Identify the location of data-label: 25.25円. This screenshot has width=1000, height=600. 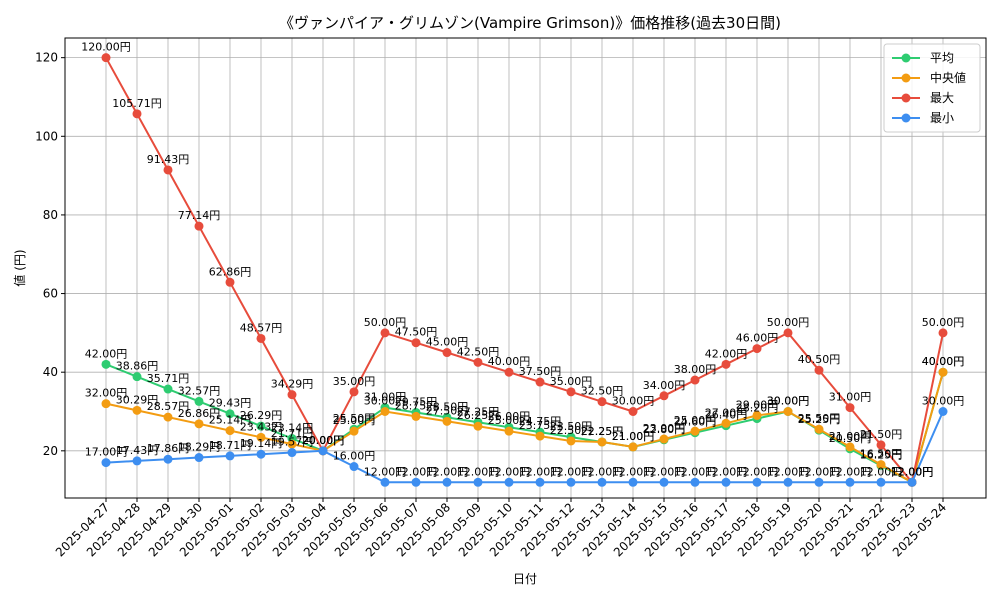
(819, 419).